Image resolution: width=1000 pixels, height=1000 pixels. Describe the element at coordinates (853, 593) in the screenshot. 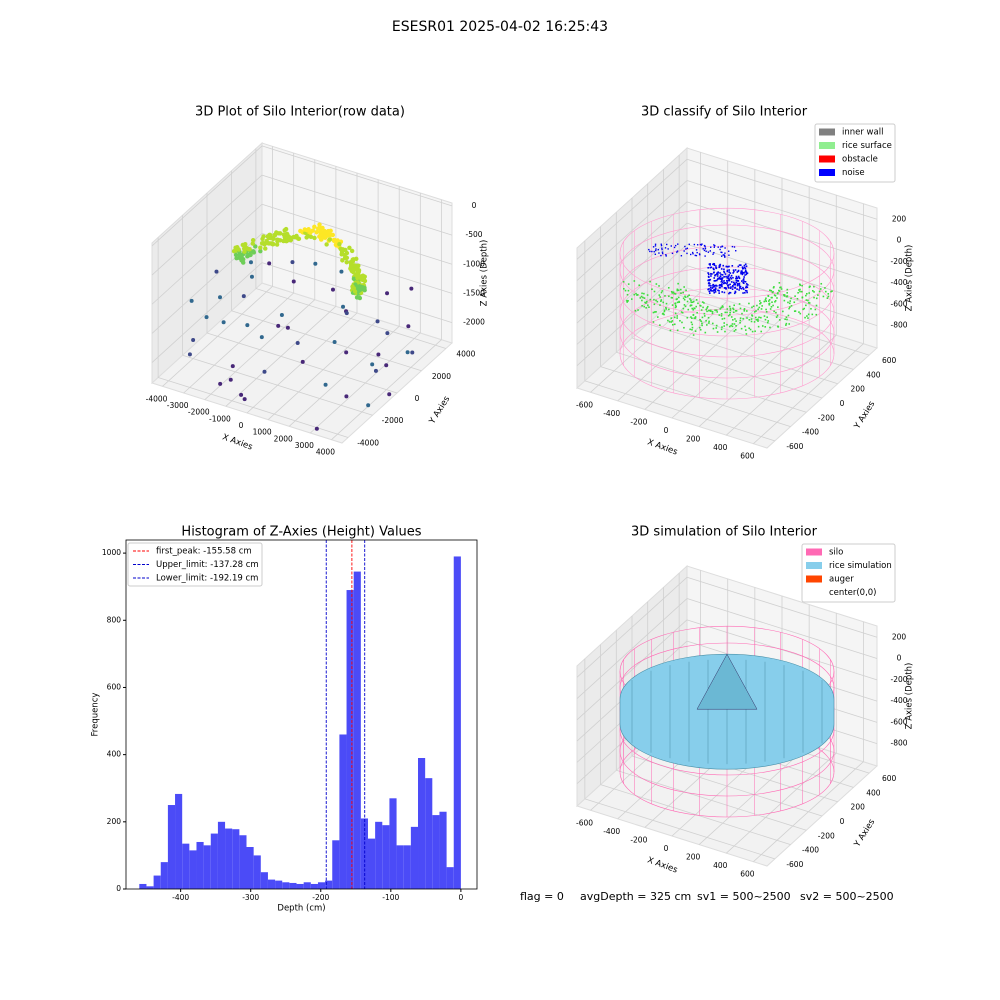

I see `legend-label: center(0,0)` at that location.